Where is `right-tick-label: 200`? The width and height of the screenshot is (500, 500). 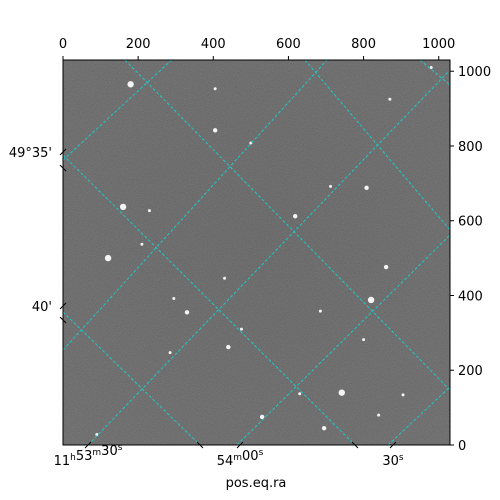 right-tick-label: 200 is located at coordinates (470, 371).